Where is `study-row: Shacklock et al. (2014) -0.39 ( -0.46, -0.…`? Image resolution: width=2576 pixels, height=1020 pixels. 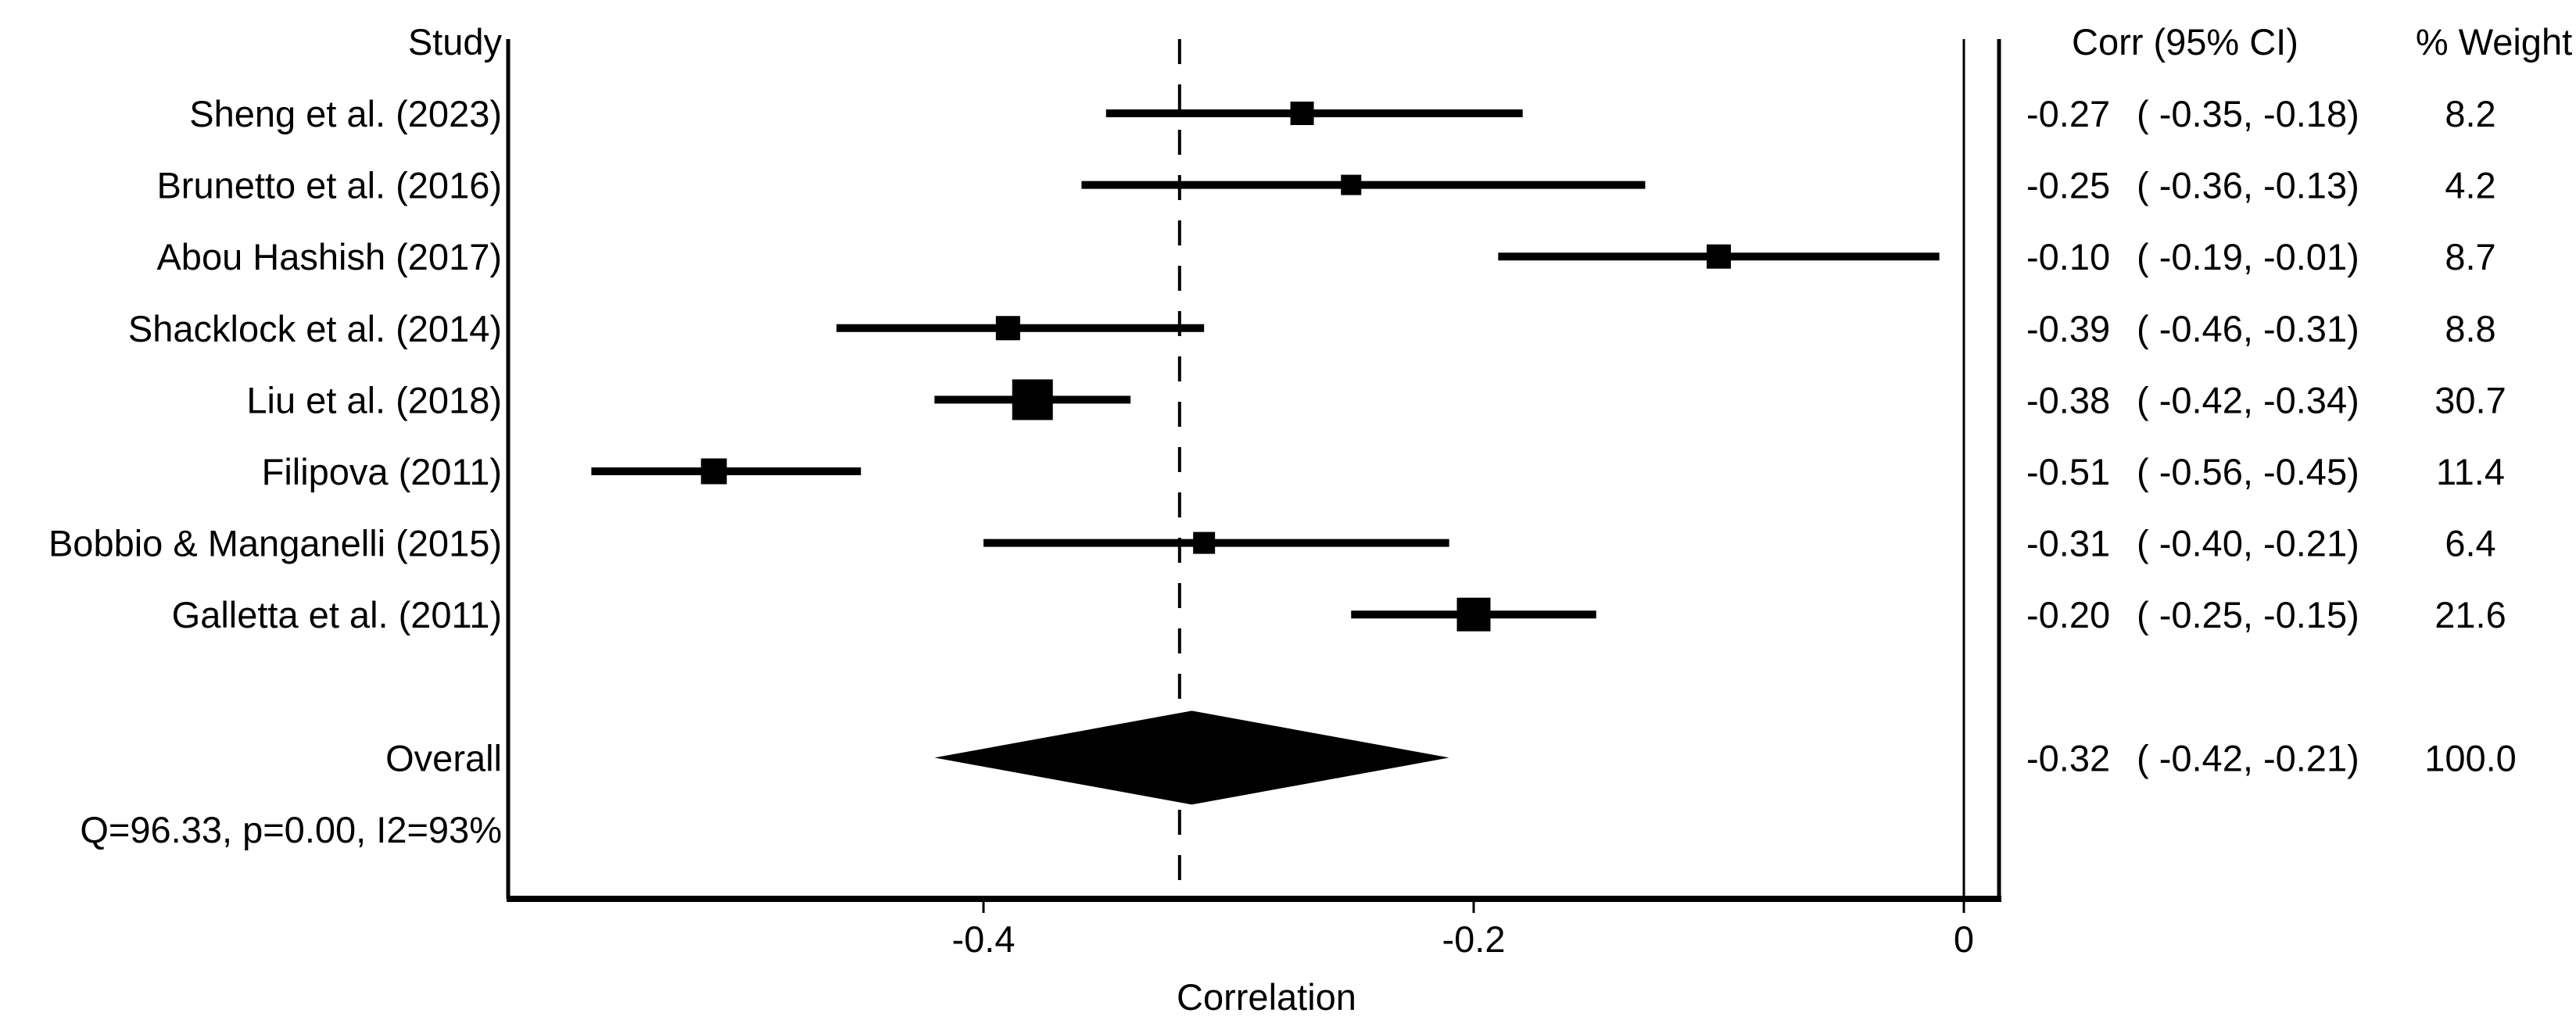 study-row: Shacklock et al. (2014) -0.39 ( -0.46, -0.… is located at coordinates (1312, 328).